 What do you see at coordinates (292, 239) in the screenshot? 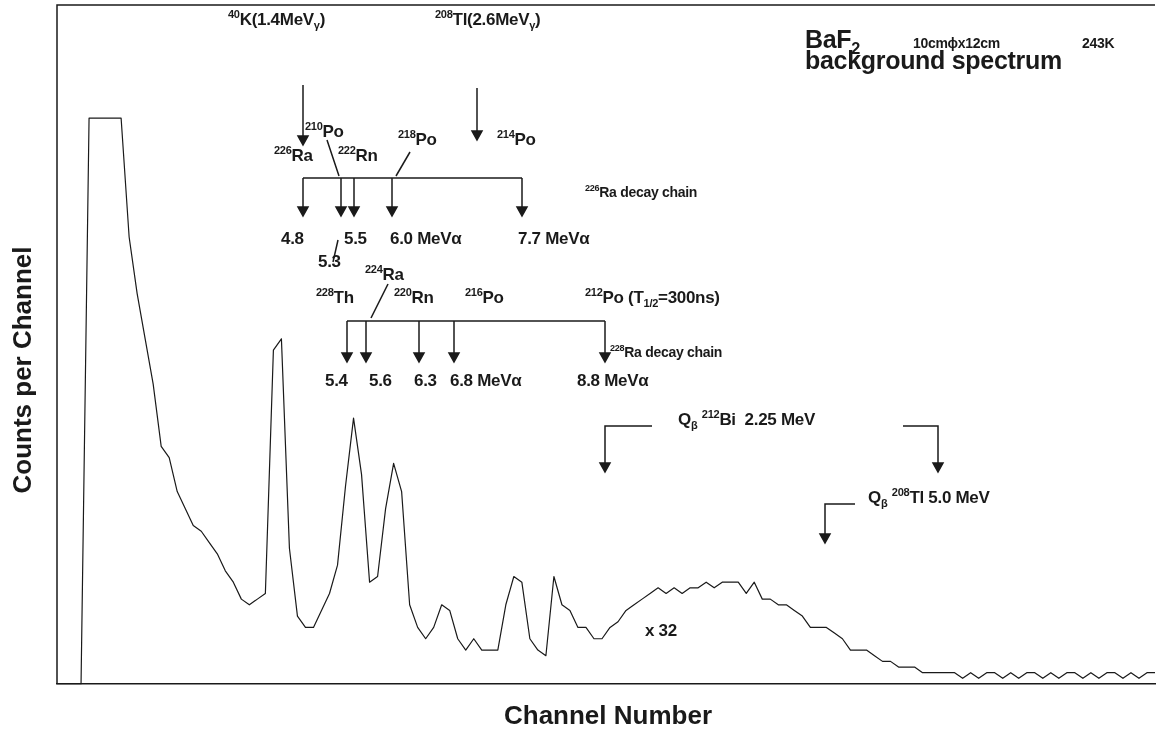
I see `annotation: 4.8` at bounding box center [292, 239].